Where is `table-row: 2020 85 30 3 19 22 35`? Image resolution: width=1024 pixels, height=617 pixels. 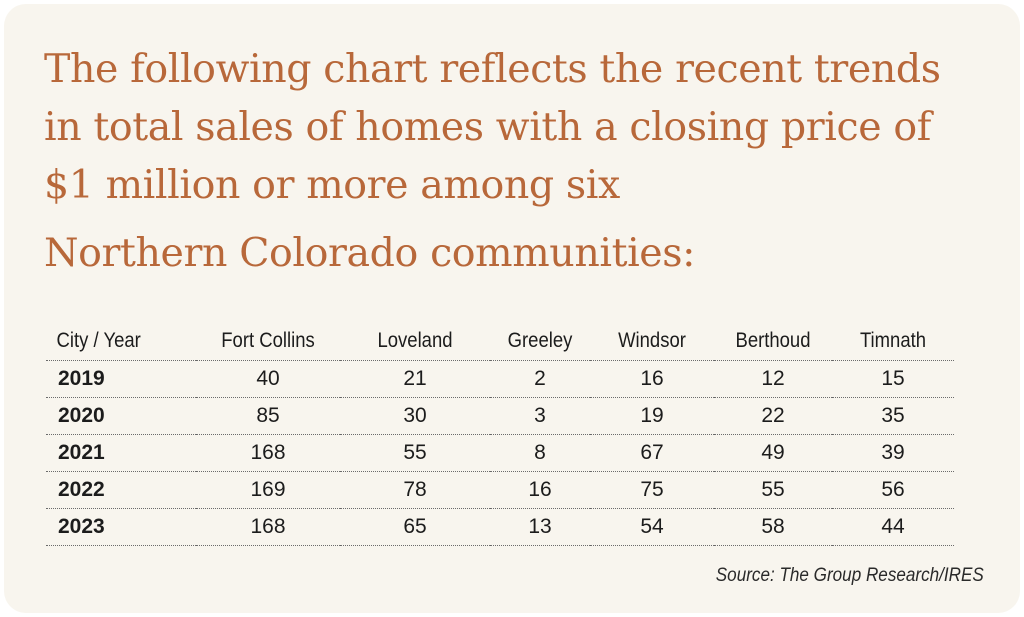 table-row: 2020 85 30 3 19 22 35 is located at coordinates (500, 416).